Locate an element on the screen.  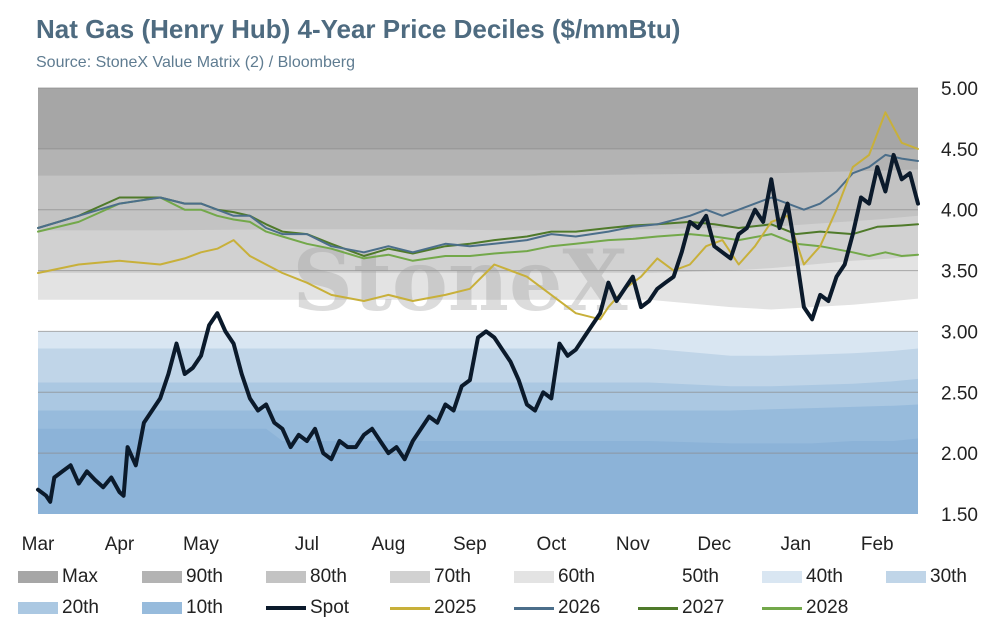
x-tick-label-3: Jul is located at coordinates (307, 544).